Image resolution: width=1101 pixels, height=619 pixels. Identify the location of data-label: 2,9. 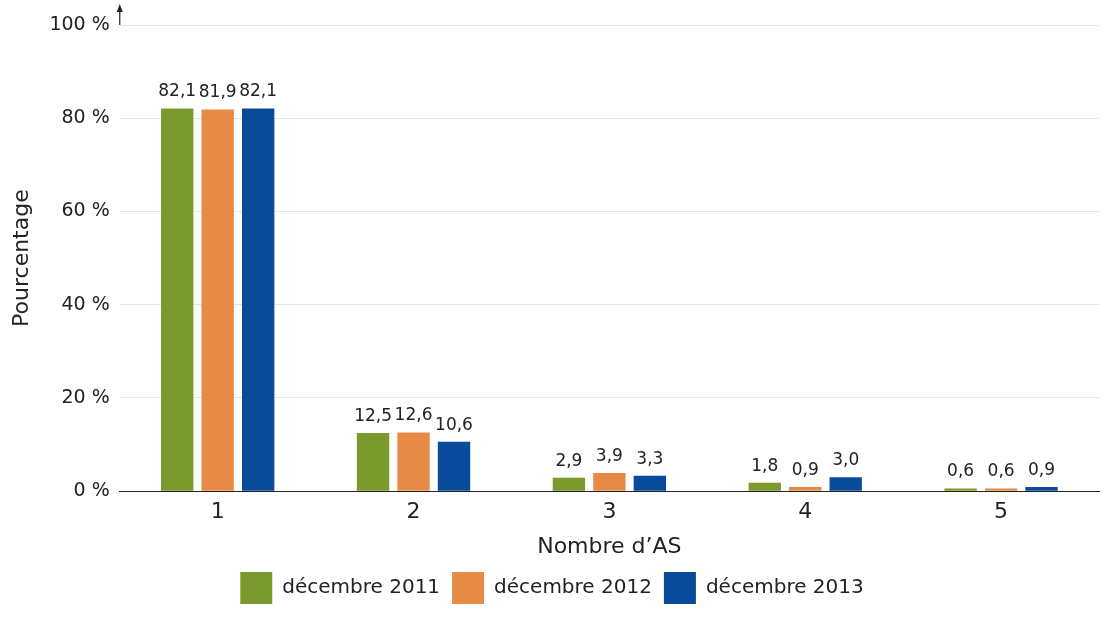
(569, 459).